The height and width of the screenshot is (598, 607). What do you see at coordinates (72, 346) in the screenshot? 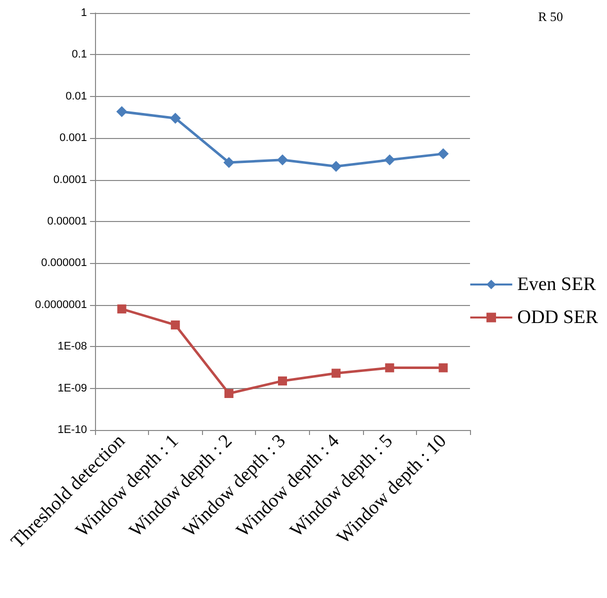
I see `y-tick-label: 1E-08` at bounding box center [72, 346].